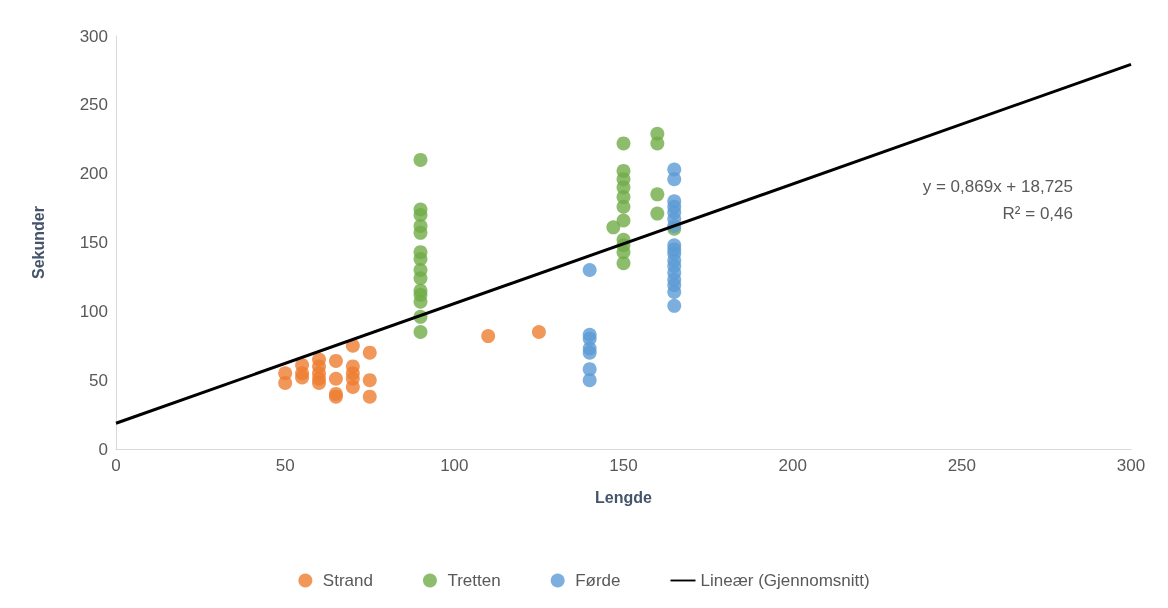  I want to click on legend-label: Strand, so click(347, 580).